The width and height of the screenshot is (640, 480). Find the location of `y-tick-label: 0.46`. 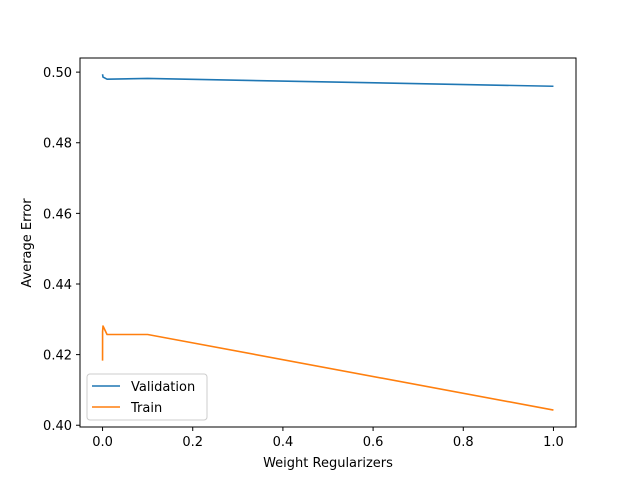

y-tick-label: 0.46 is located at coordinates (57, 214).